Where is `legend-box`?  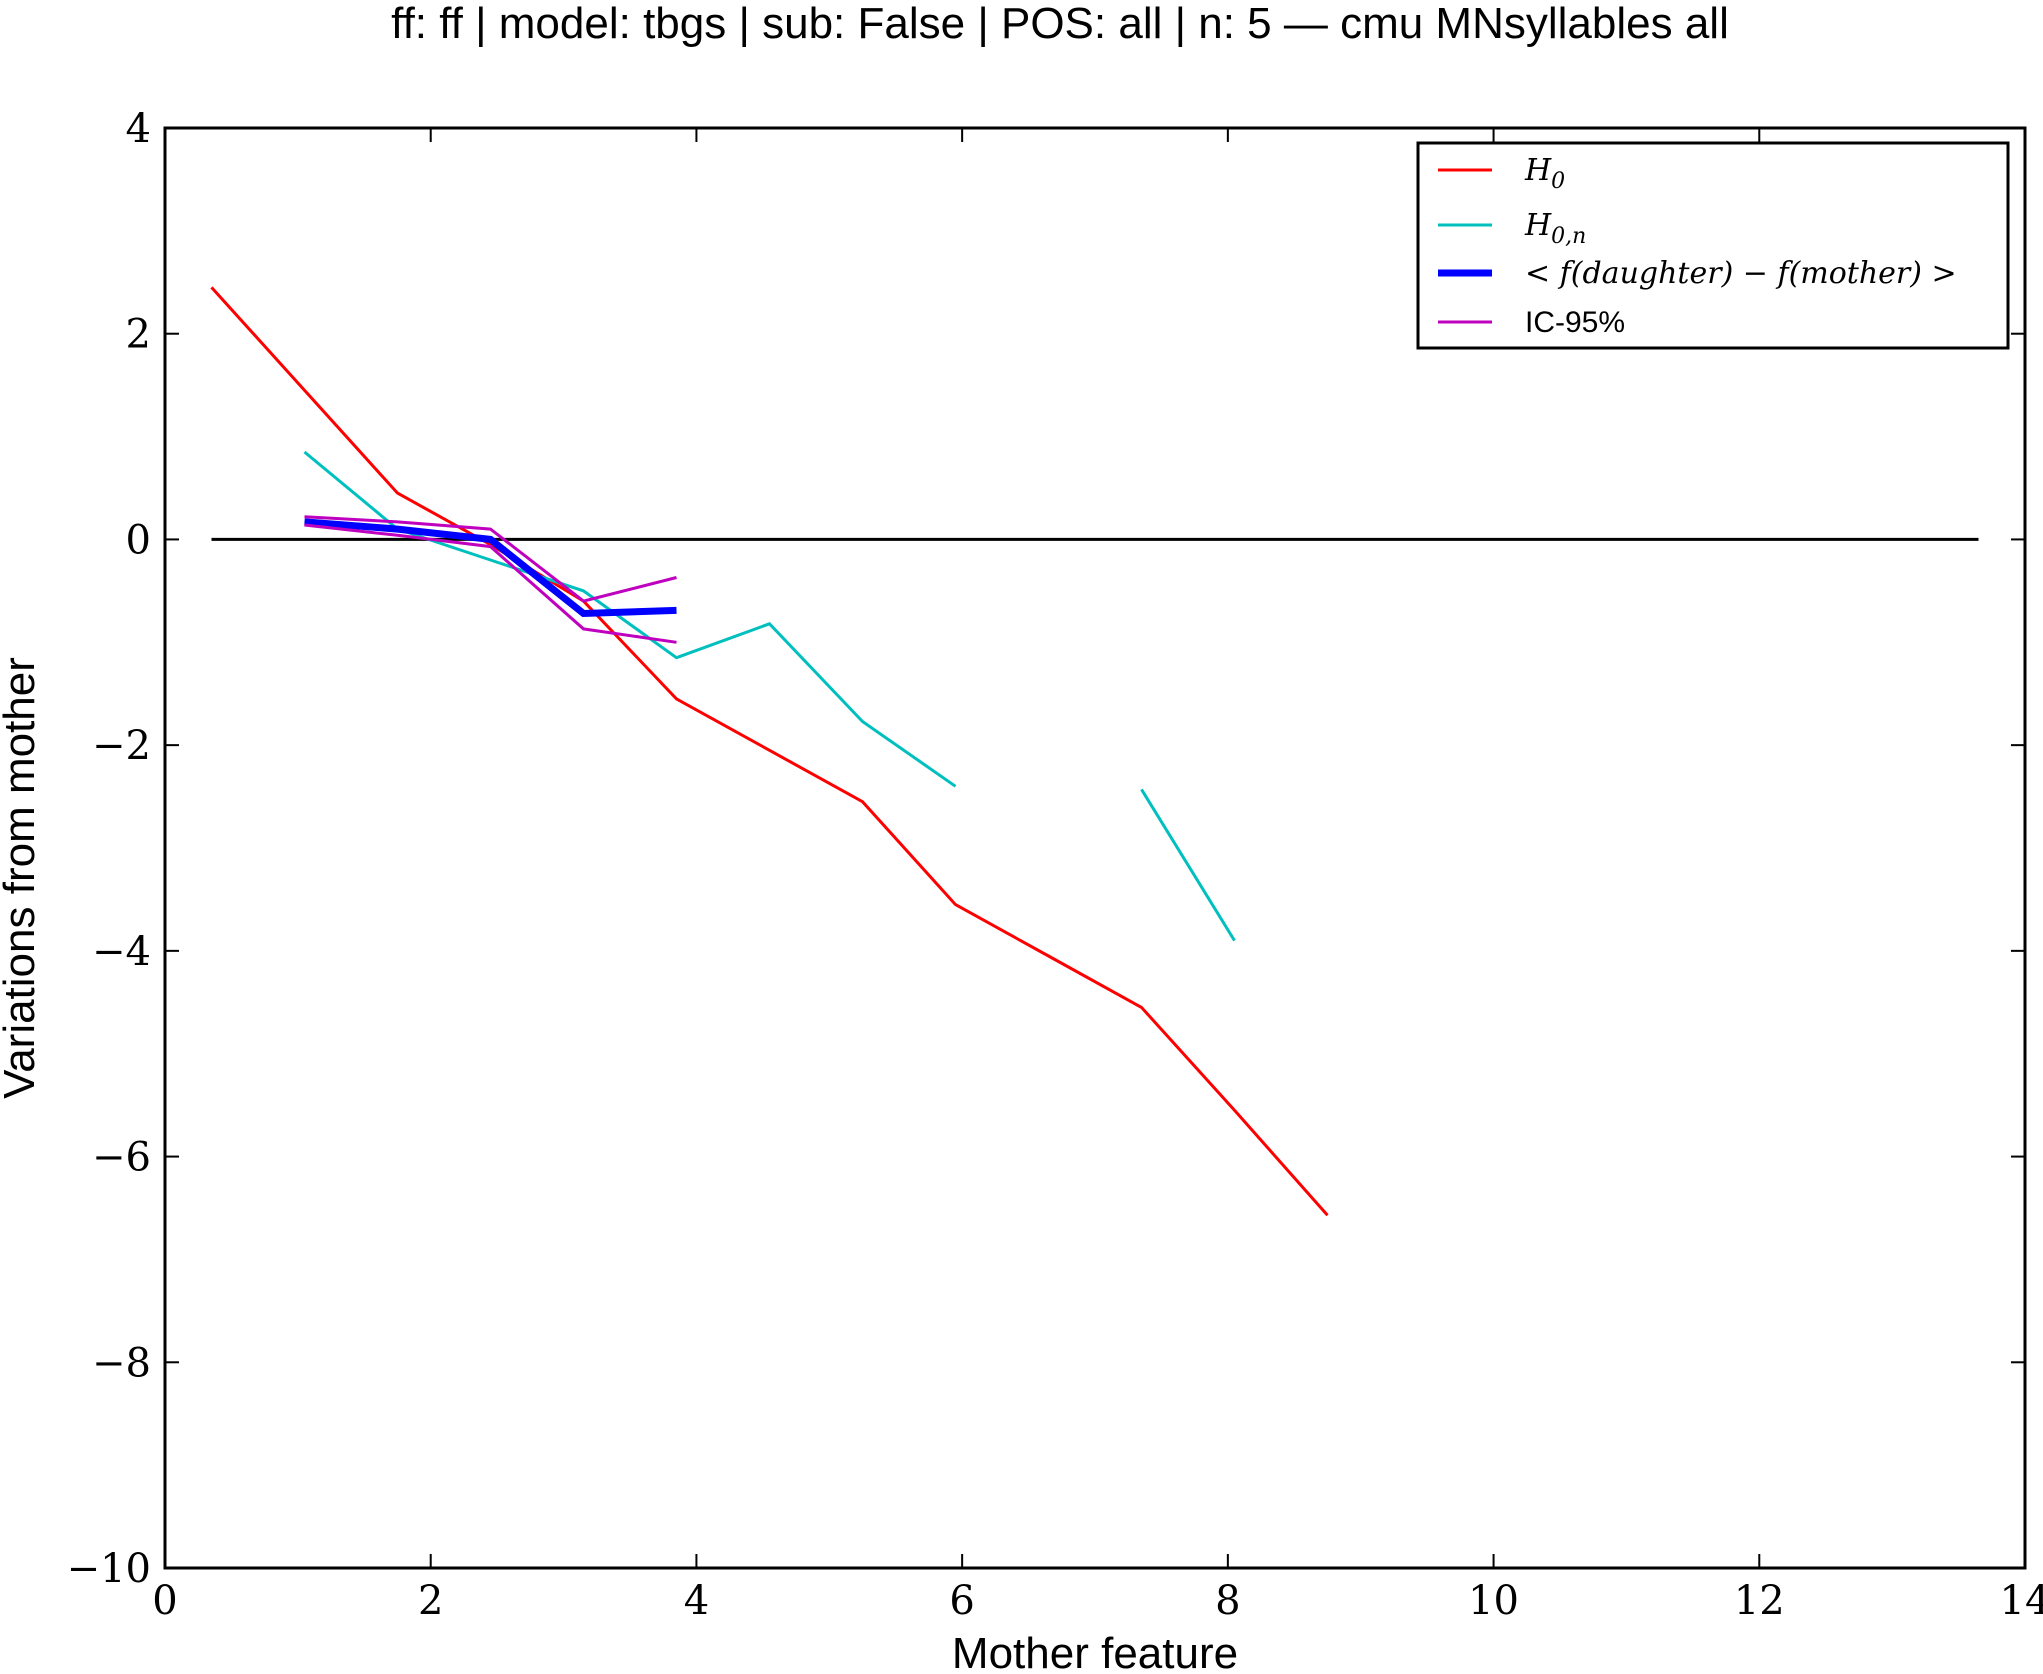
legend-box is located at coordinates (1713, 245).